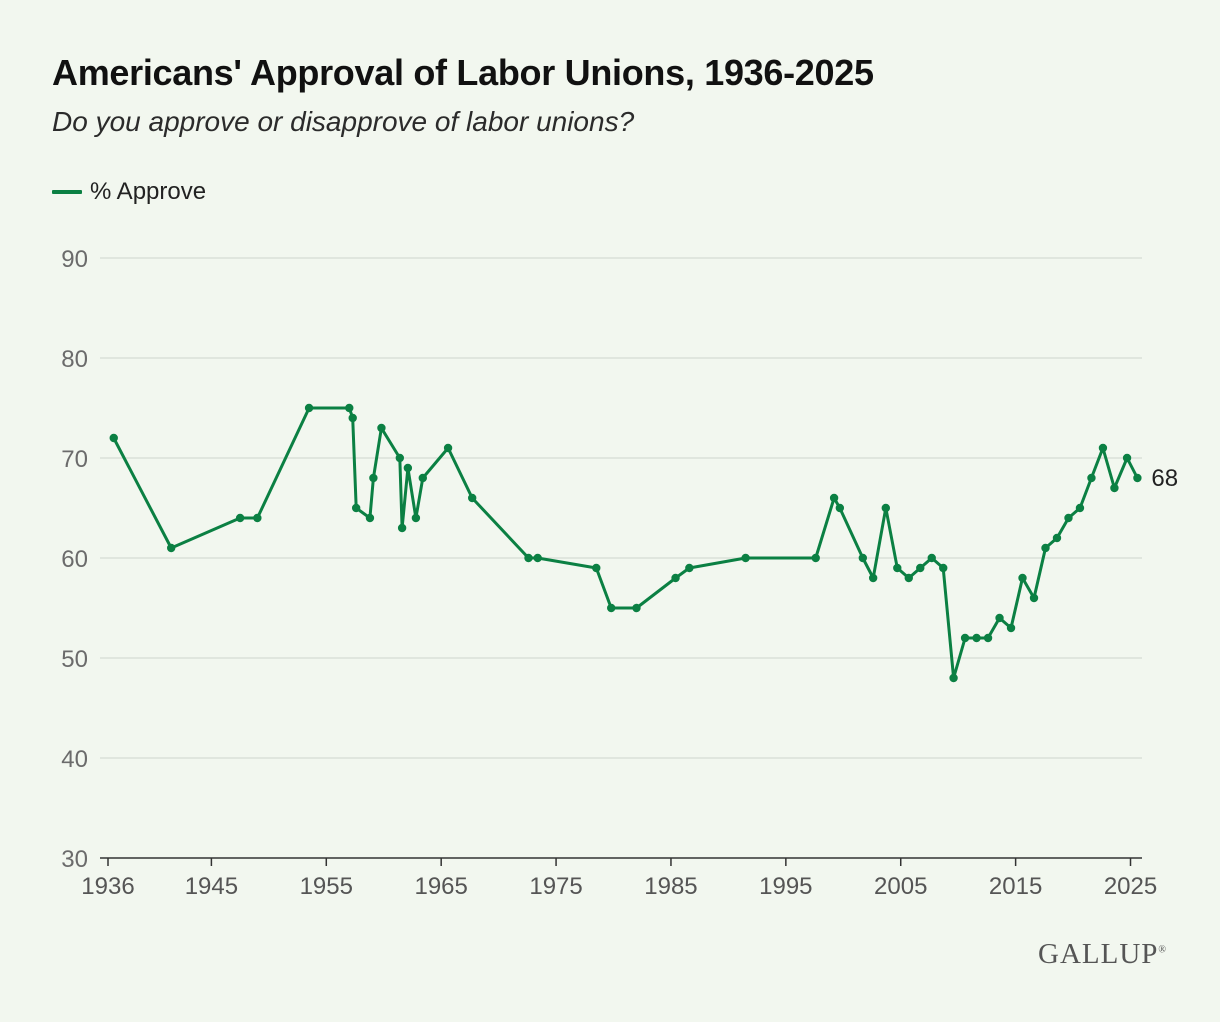 Image resolution: width=1220 pixels, height=1022 pixels. What do you see at coordinates (1102, 954) in the screenshot?
I see `gallup-logo: GALLUP®` at bounding box center [1102, 954].